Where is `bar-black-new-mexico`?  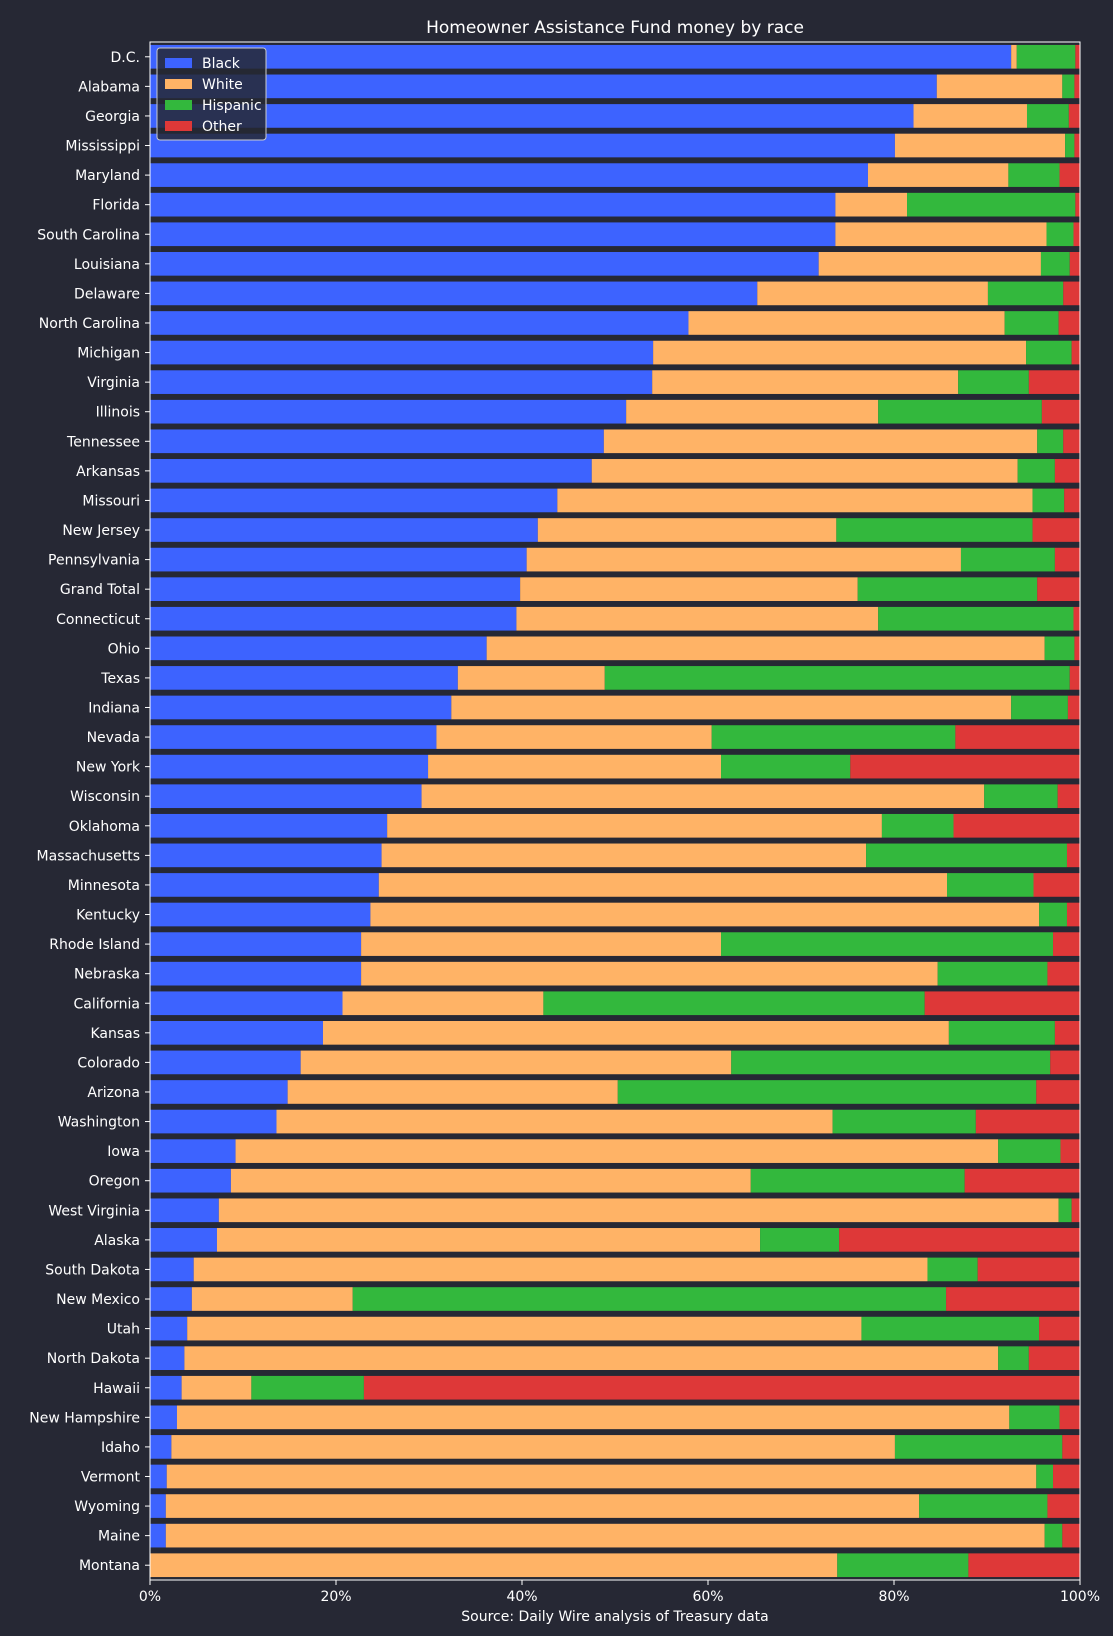
bar-black-new-mexico is located at coordinates (171, 1299).